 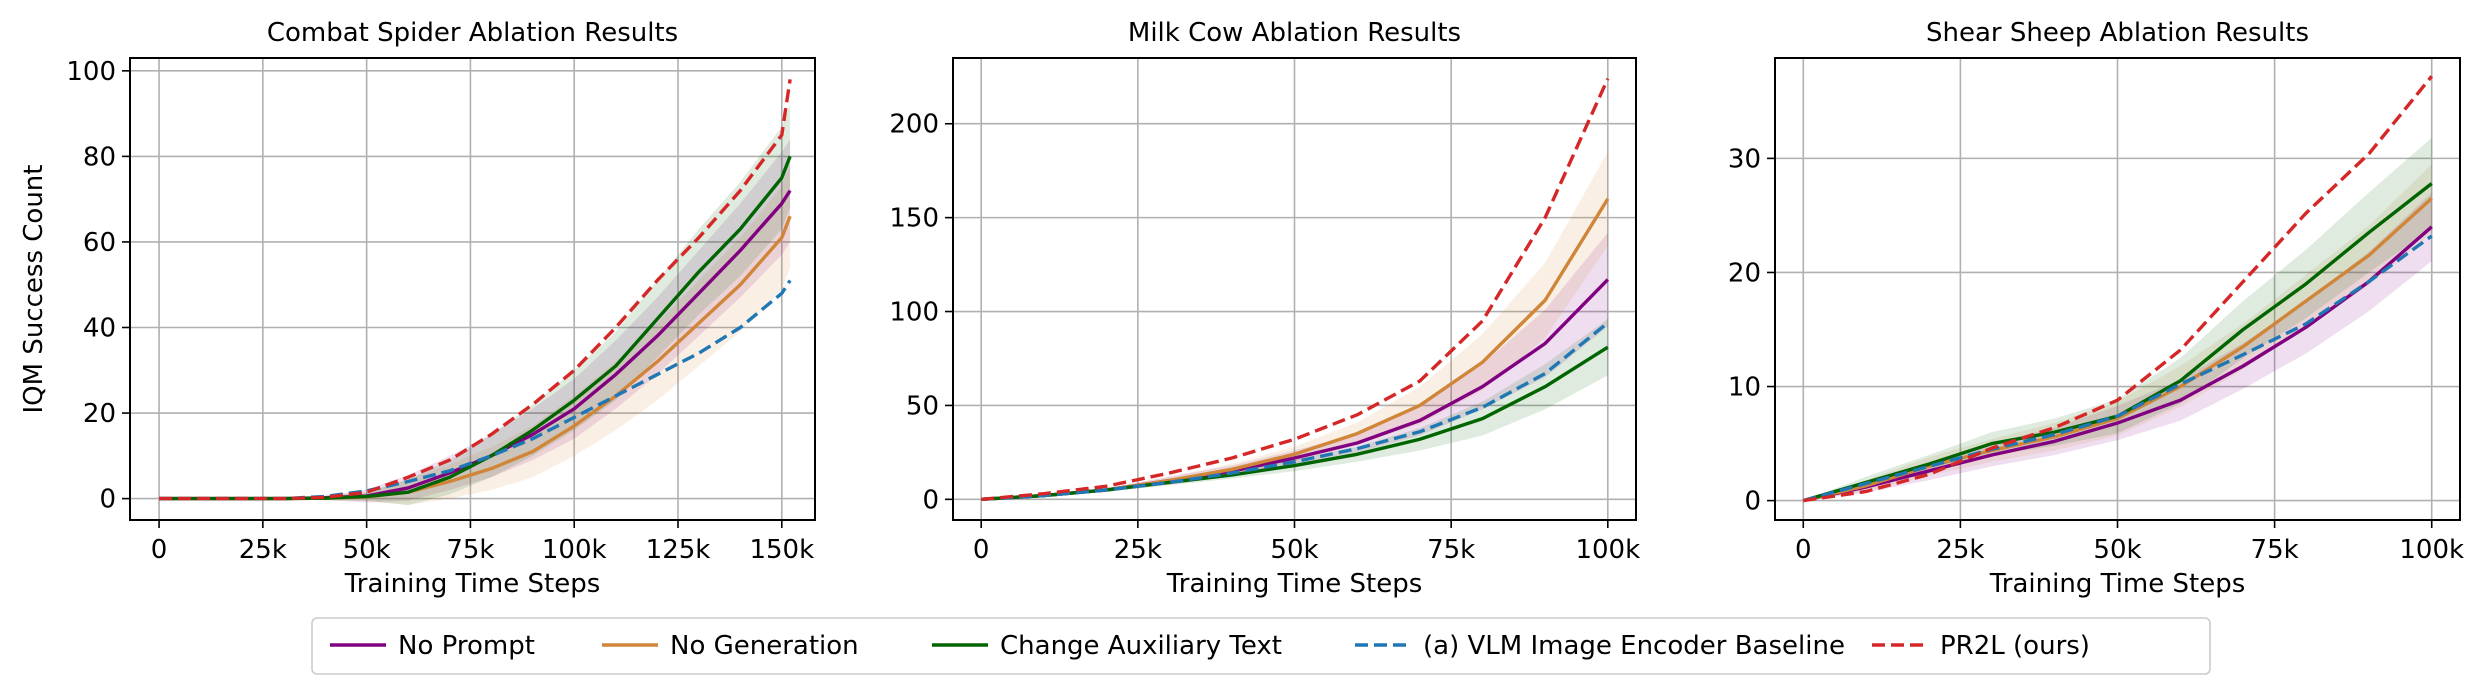 I want to click on y-axis-label: IQM Success Count, so click(x=34, y=289).